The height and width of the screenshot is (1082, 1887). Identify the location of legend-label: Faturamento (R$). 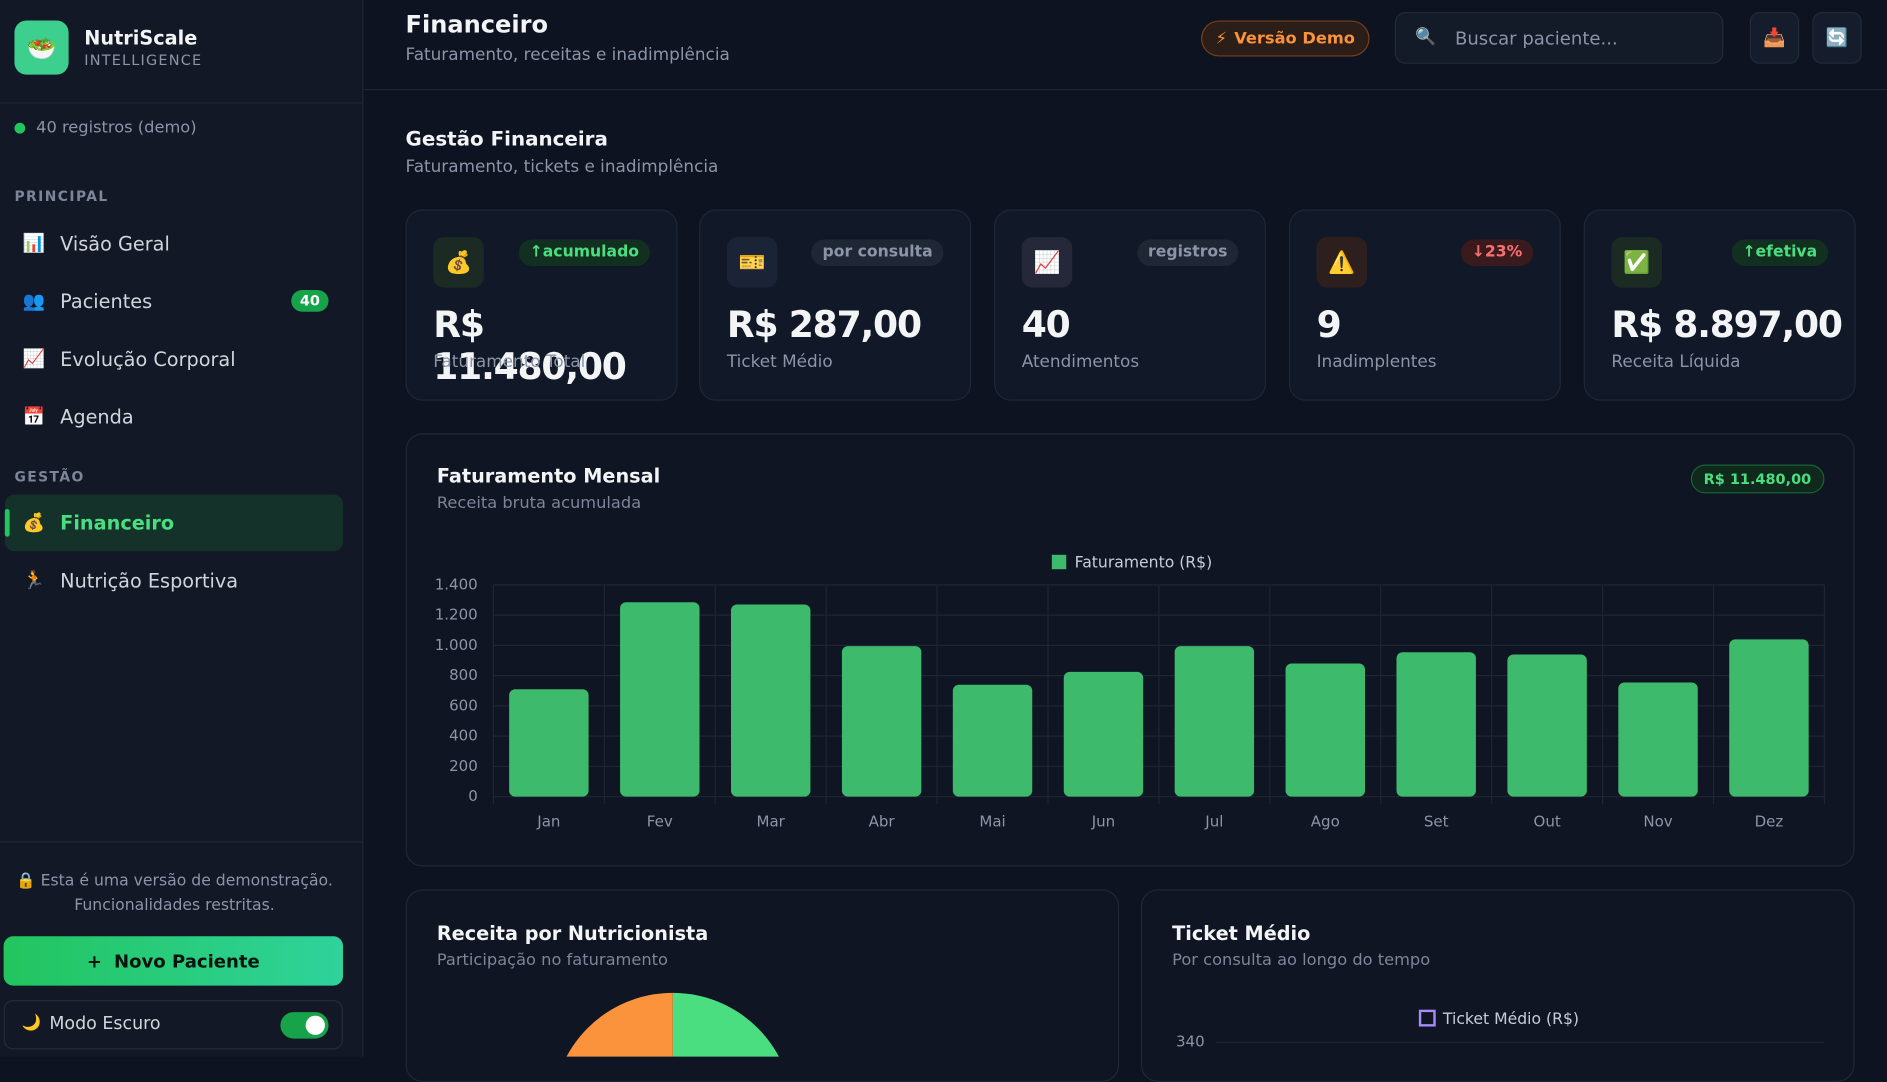
(1144, 562).